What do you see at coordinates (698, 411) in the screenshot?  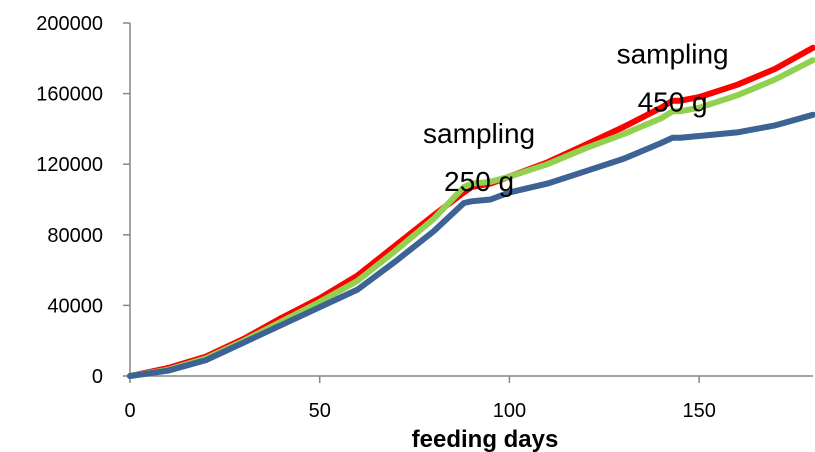 I see `x-tick-label: 150` at bounding box center [698, 411].